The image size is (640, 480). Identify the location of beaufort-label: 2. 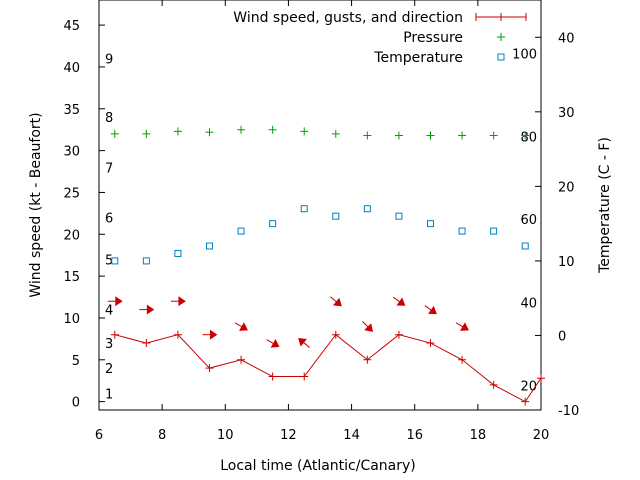
(109, 369).